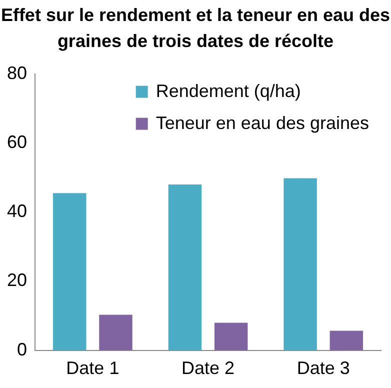 The height and width of the screenshot is (388, 391). Describe the element at coordinates (263, 122) in the screenshot. I see `legend-label: Teneur en eau des graines` at that location.